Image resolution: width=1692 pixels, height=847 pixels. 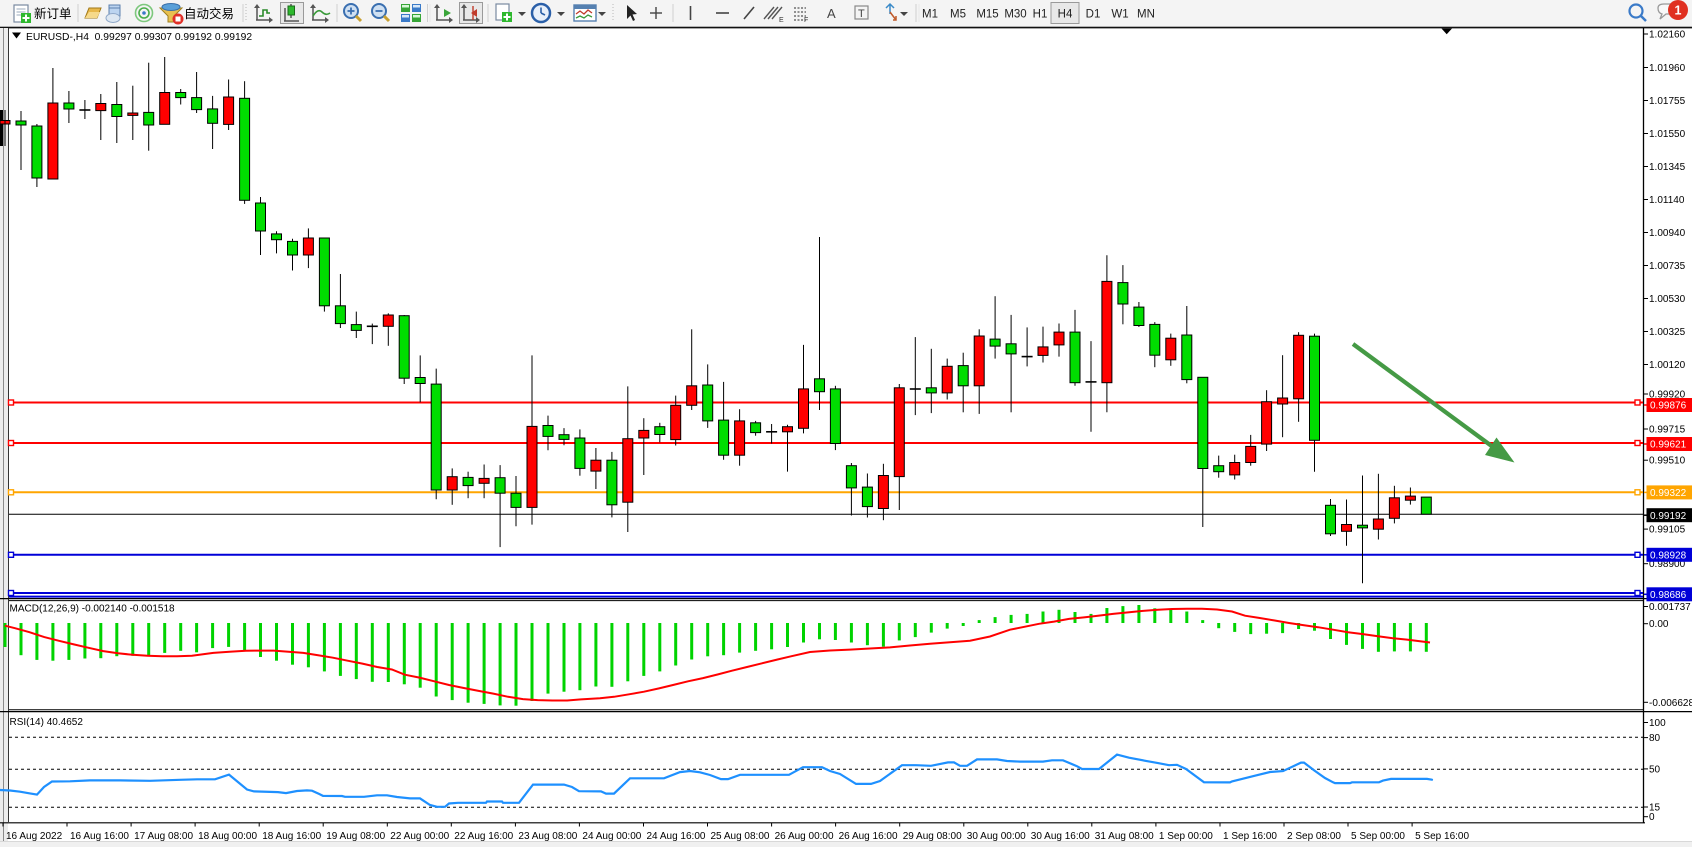 What do you see at coordinates (1314, 836) in the screenshot?
I see `svg-text: 2 Sep 08:00` at bounding box center [1314, 836].